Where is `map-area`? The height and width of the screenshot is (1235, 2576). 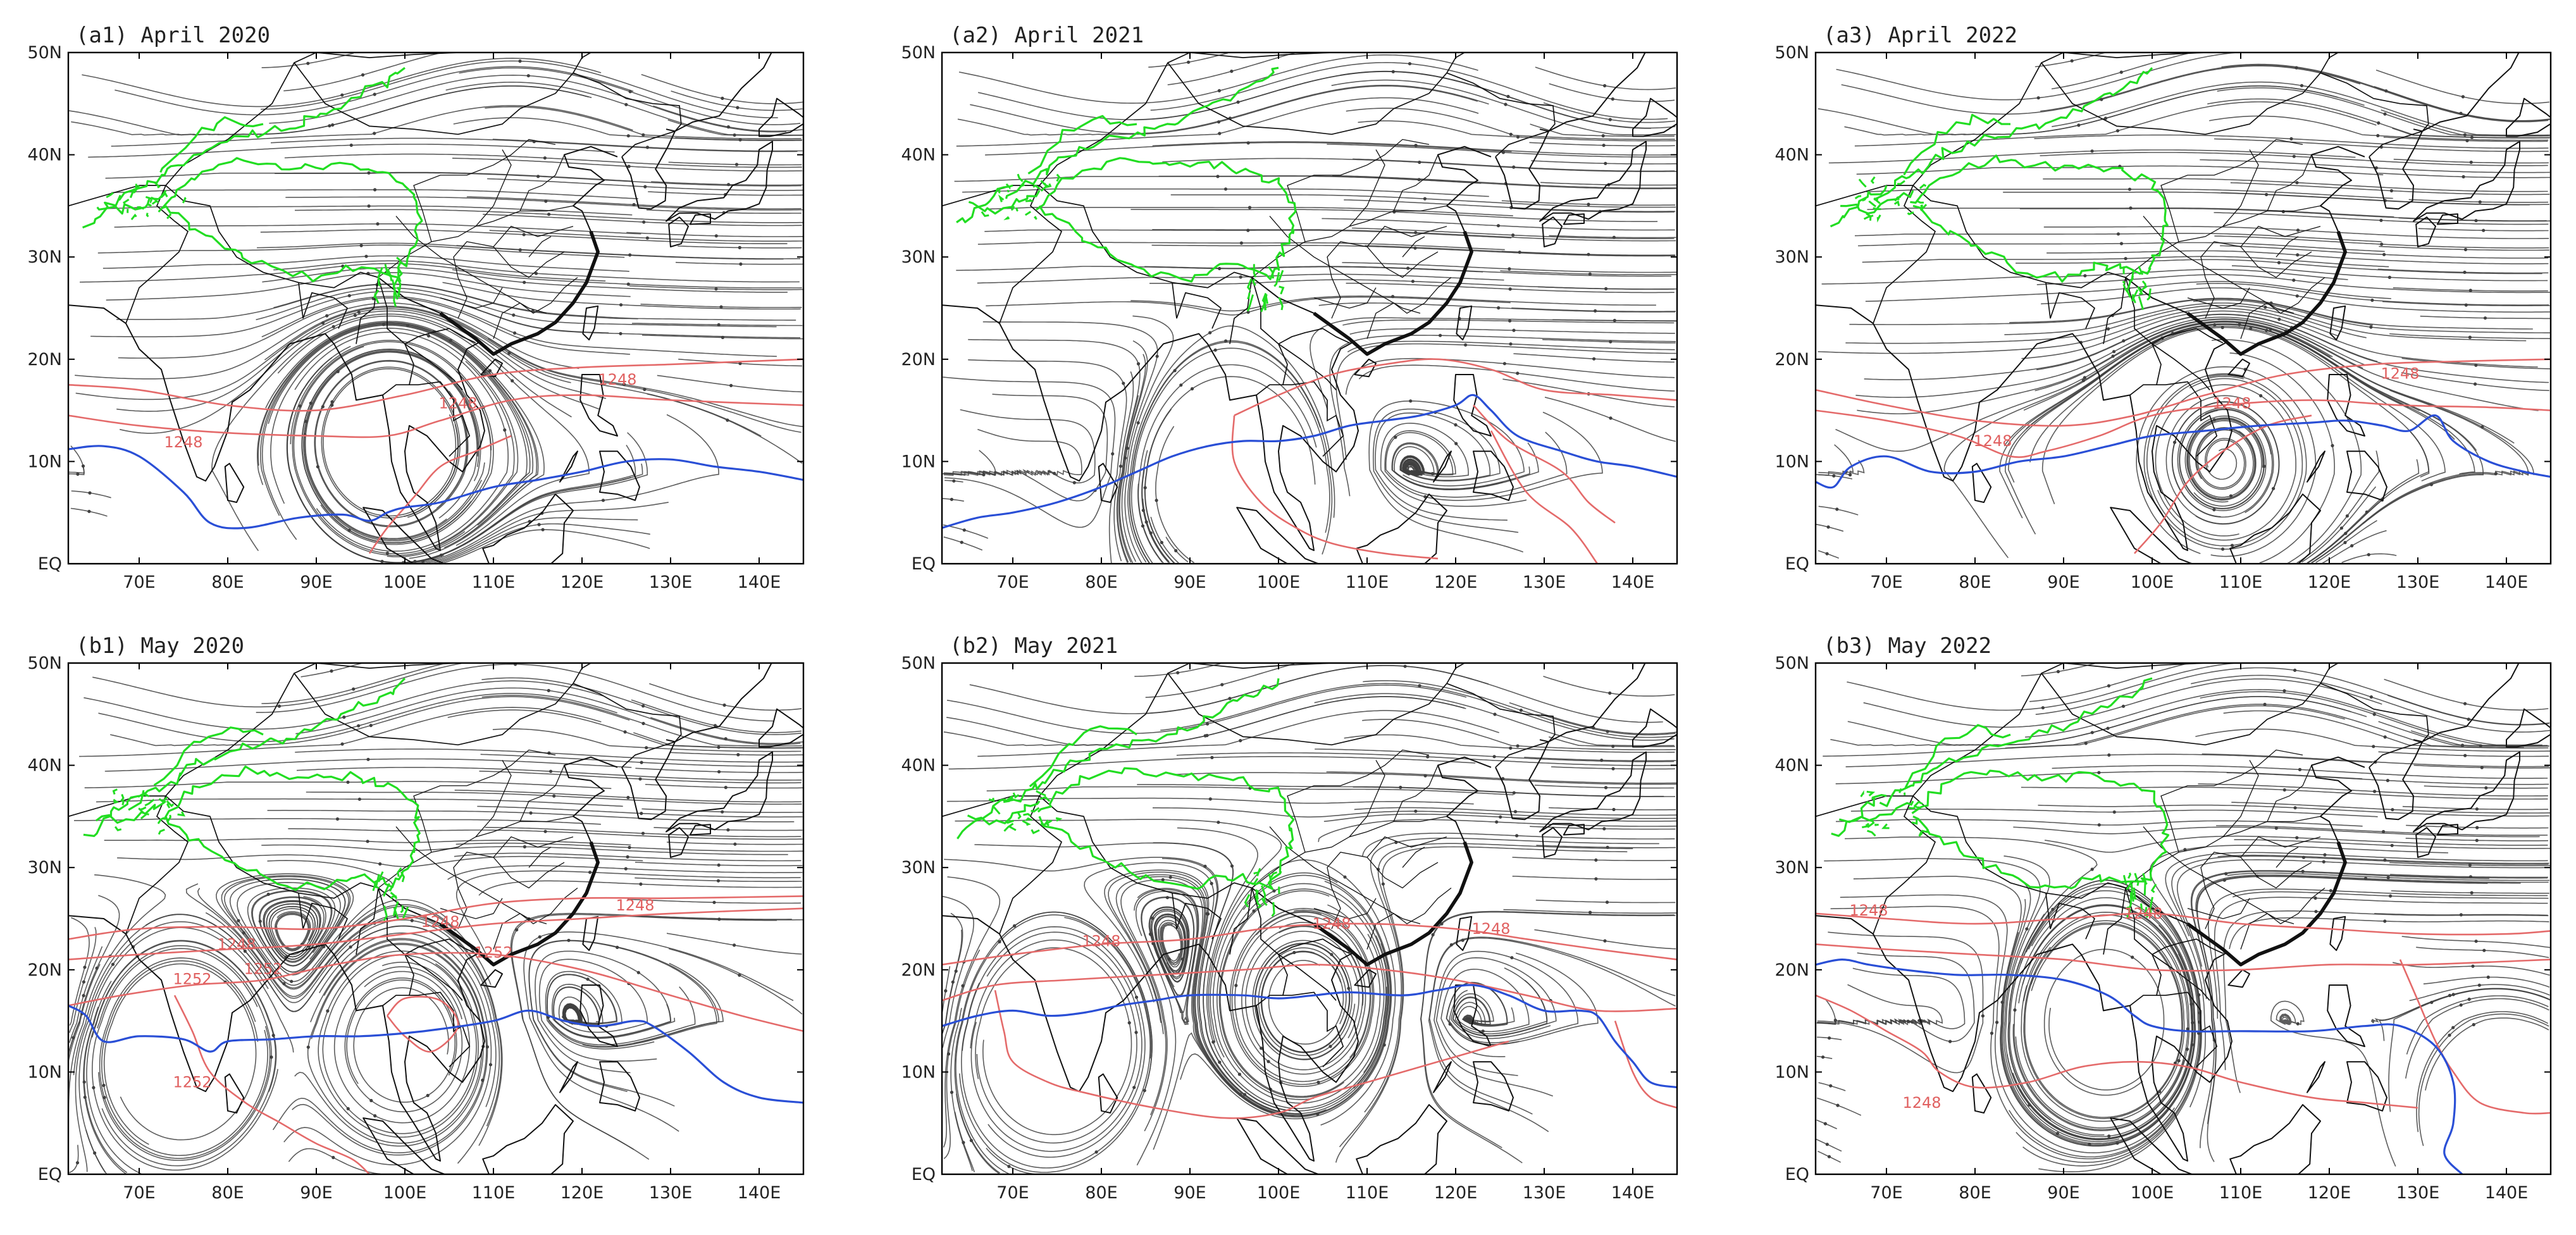
map-area is located at coordinates (1310, 308).